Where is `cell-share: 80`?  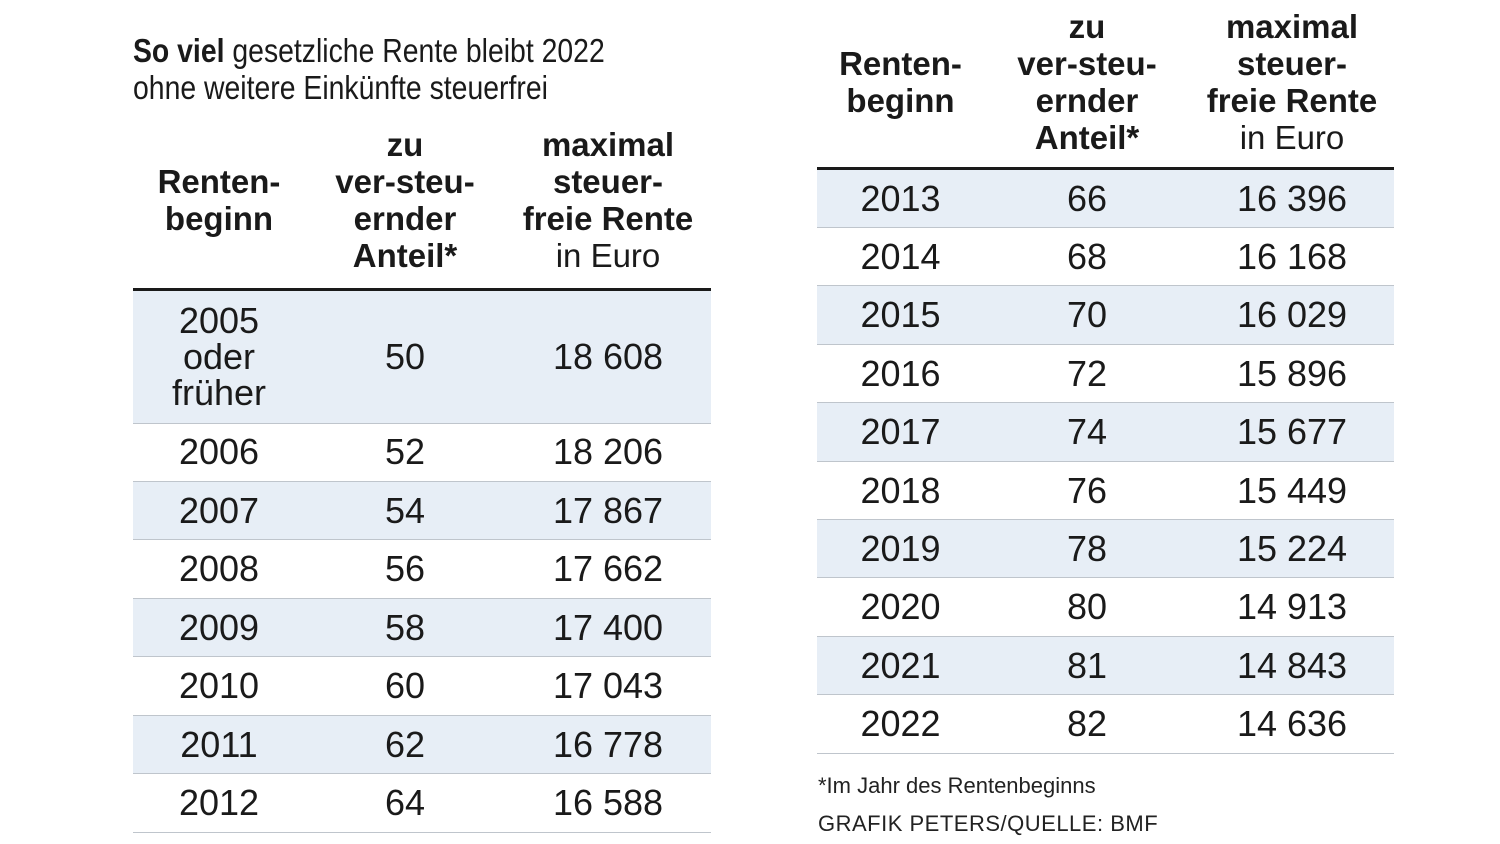 cell-share: 80 is located at coordinates (1087, 606).